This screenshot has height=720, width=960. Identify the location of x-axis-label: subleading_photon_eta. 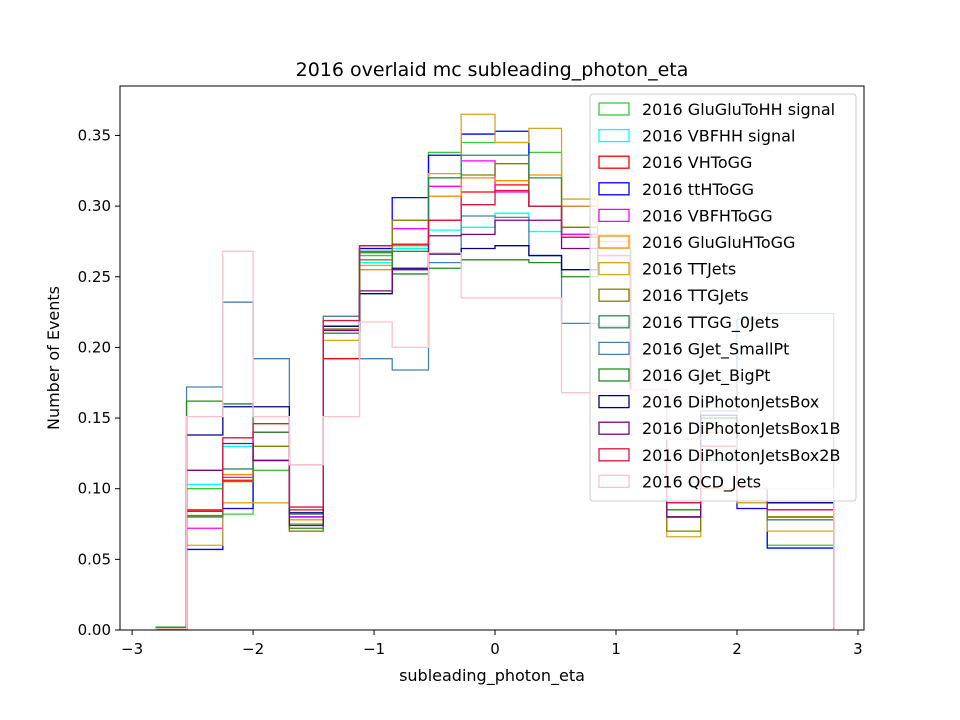
(492, 676).